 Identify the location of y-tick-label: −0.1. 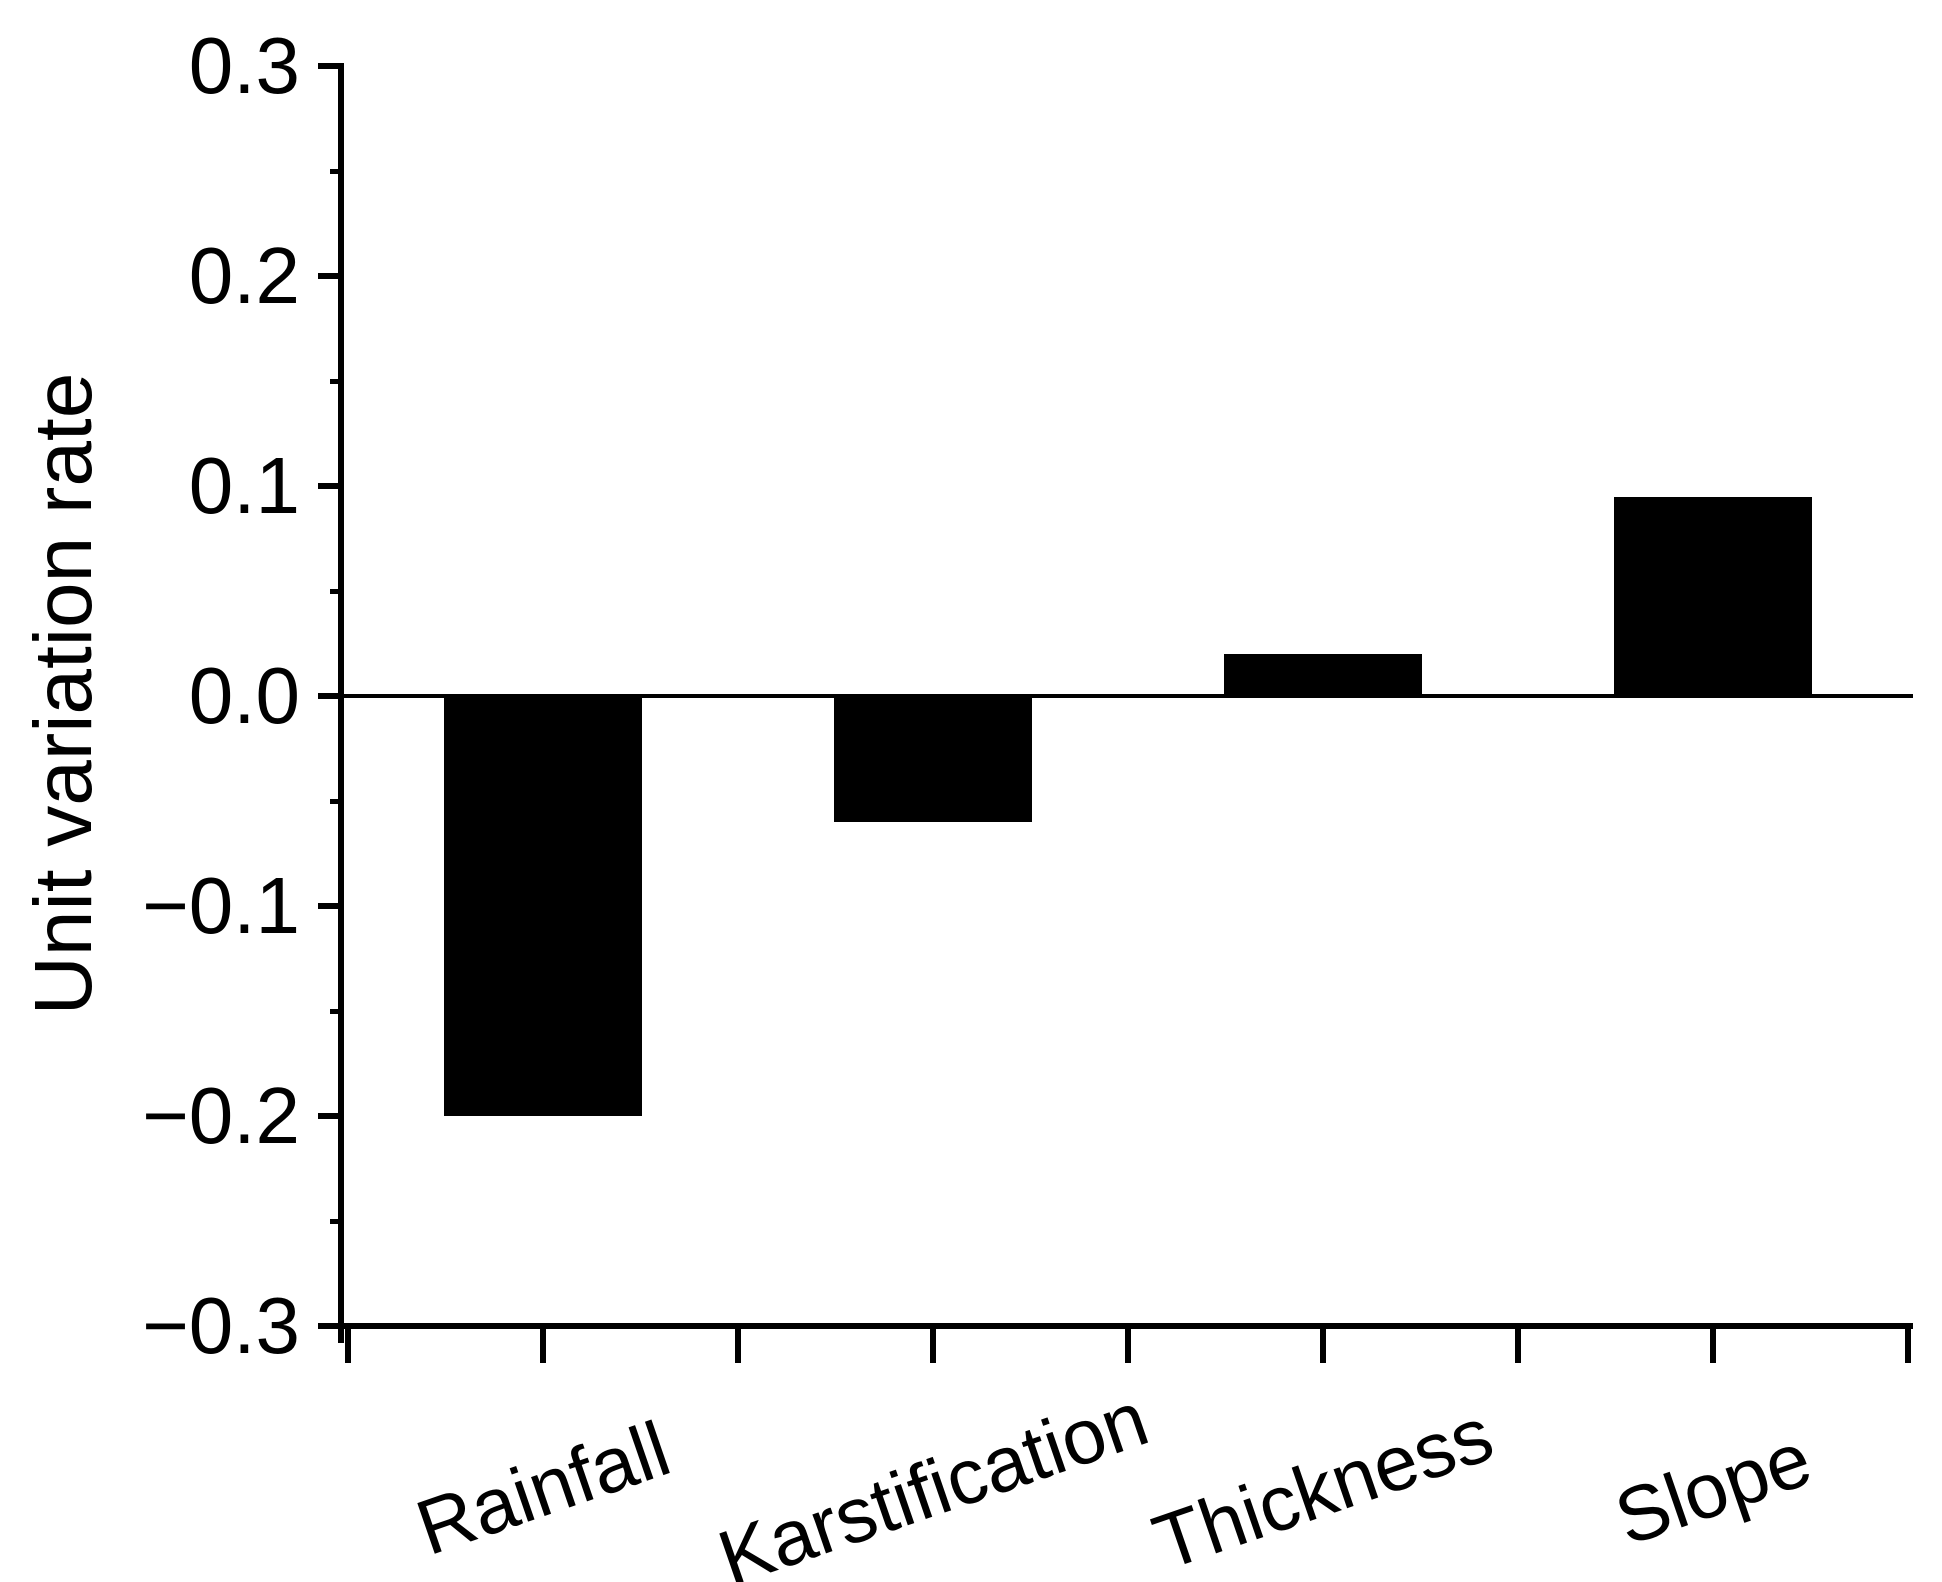
(221, 905).